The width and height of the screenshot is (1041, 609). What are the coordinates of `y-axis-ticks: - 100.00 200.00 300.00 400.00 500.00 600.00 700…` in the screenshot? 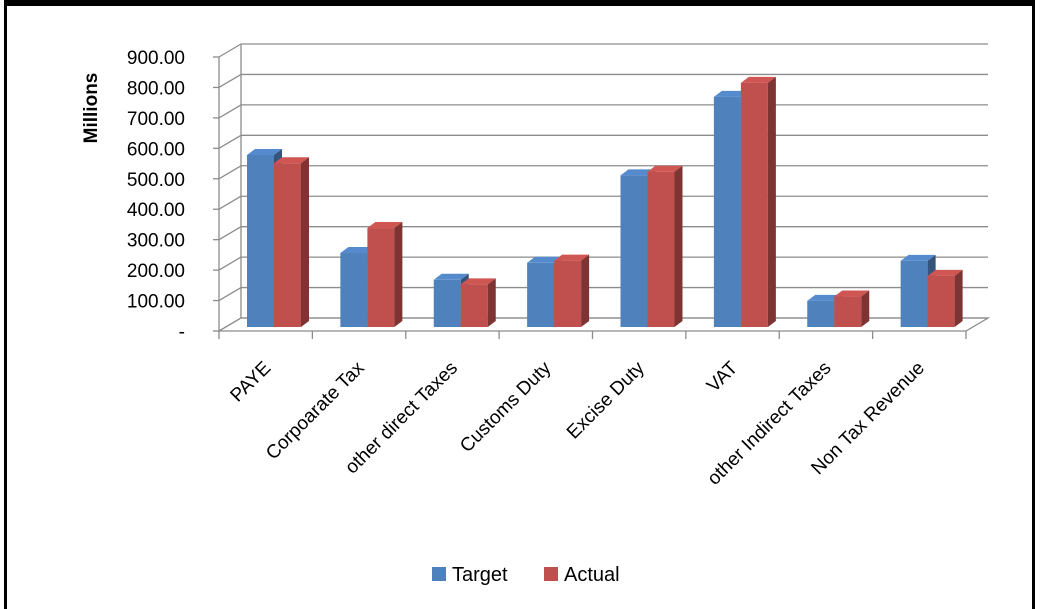 It's located at (173, 195).